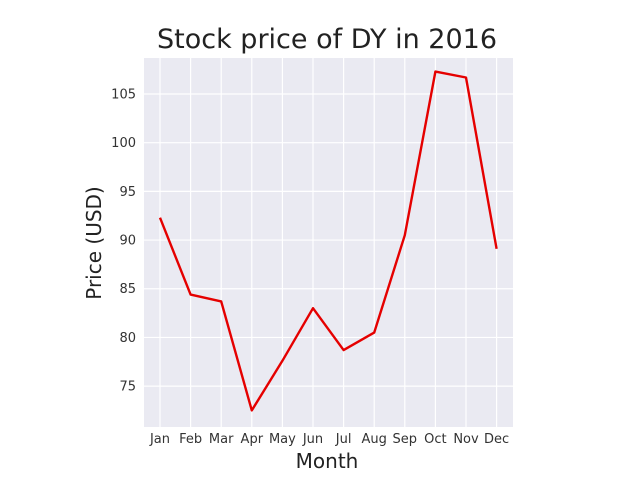 This screenshot has width=640, height=480. Describe the element at coordinates (466, 439) in the screenshot. I see `x-tick-label: Nov` at that location.